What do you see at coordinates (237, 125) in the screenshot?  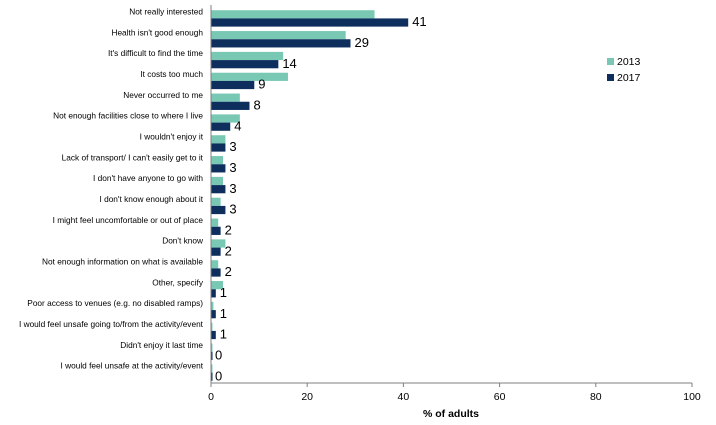 I see `data-label: 4` at bounding box center [237, 125].